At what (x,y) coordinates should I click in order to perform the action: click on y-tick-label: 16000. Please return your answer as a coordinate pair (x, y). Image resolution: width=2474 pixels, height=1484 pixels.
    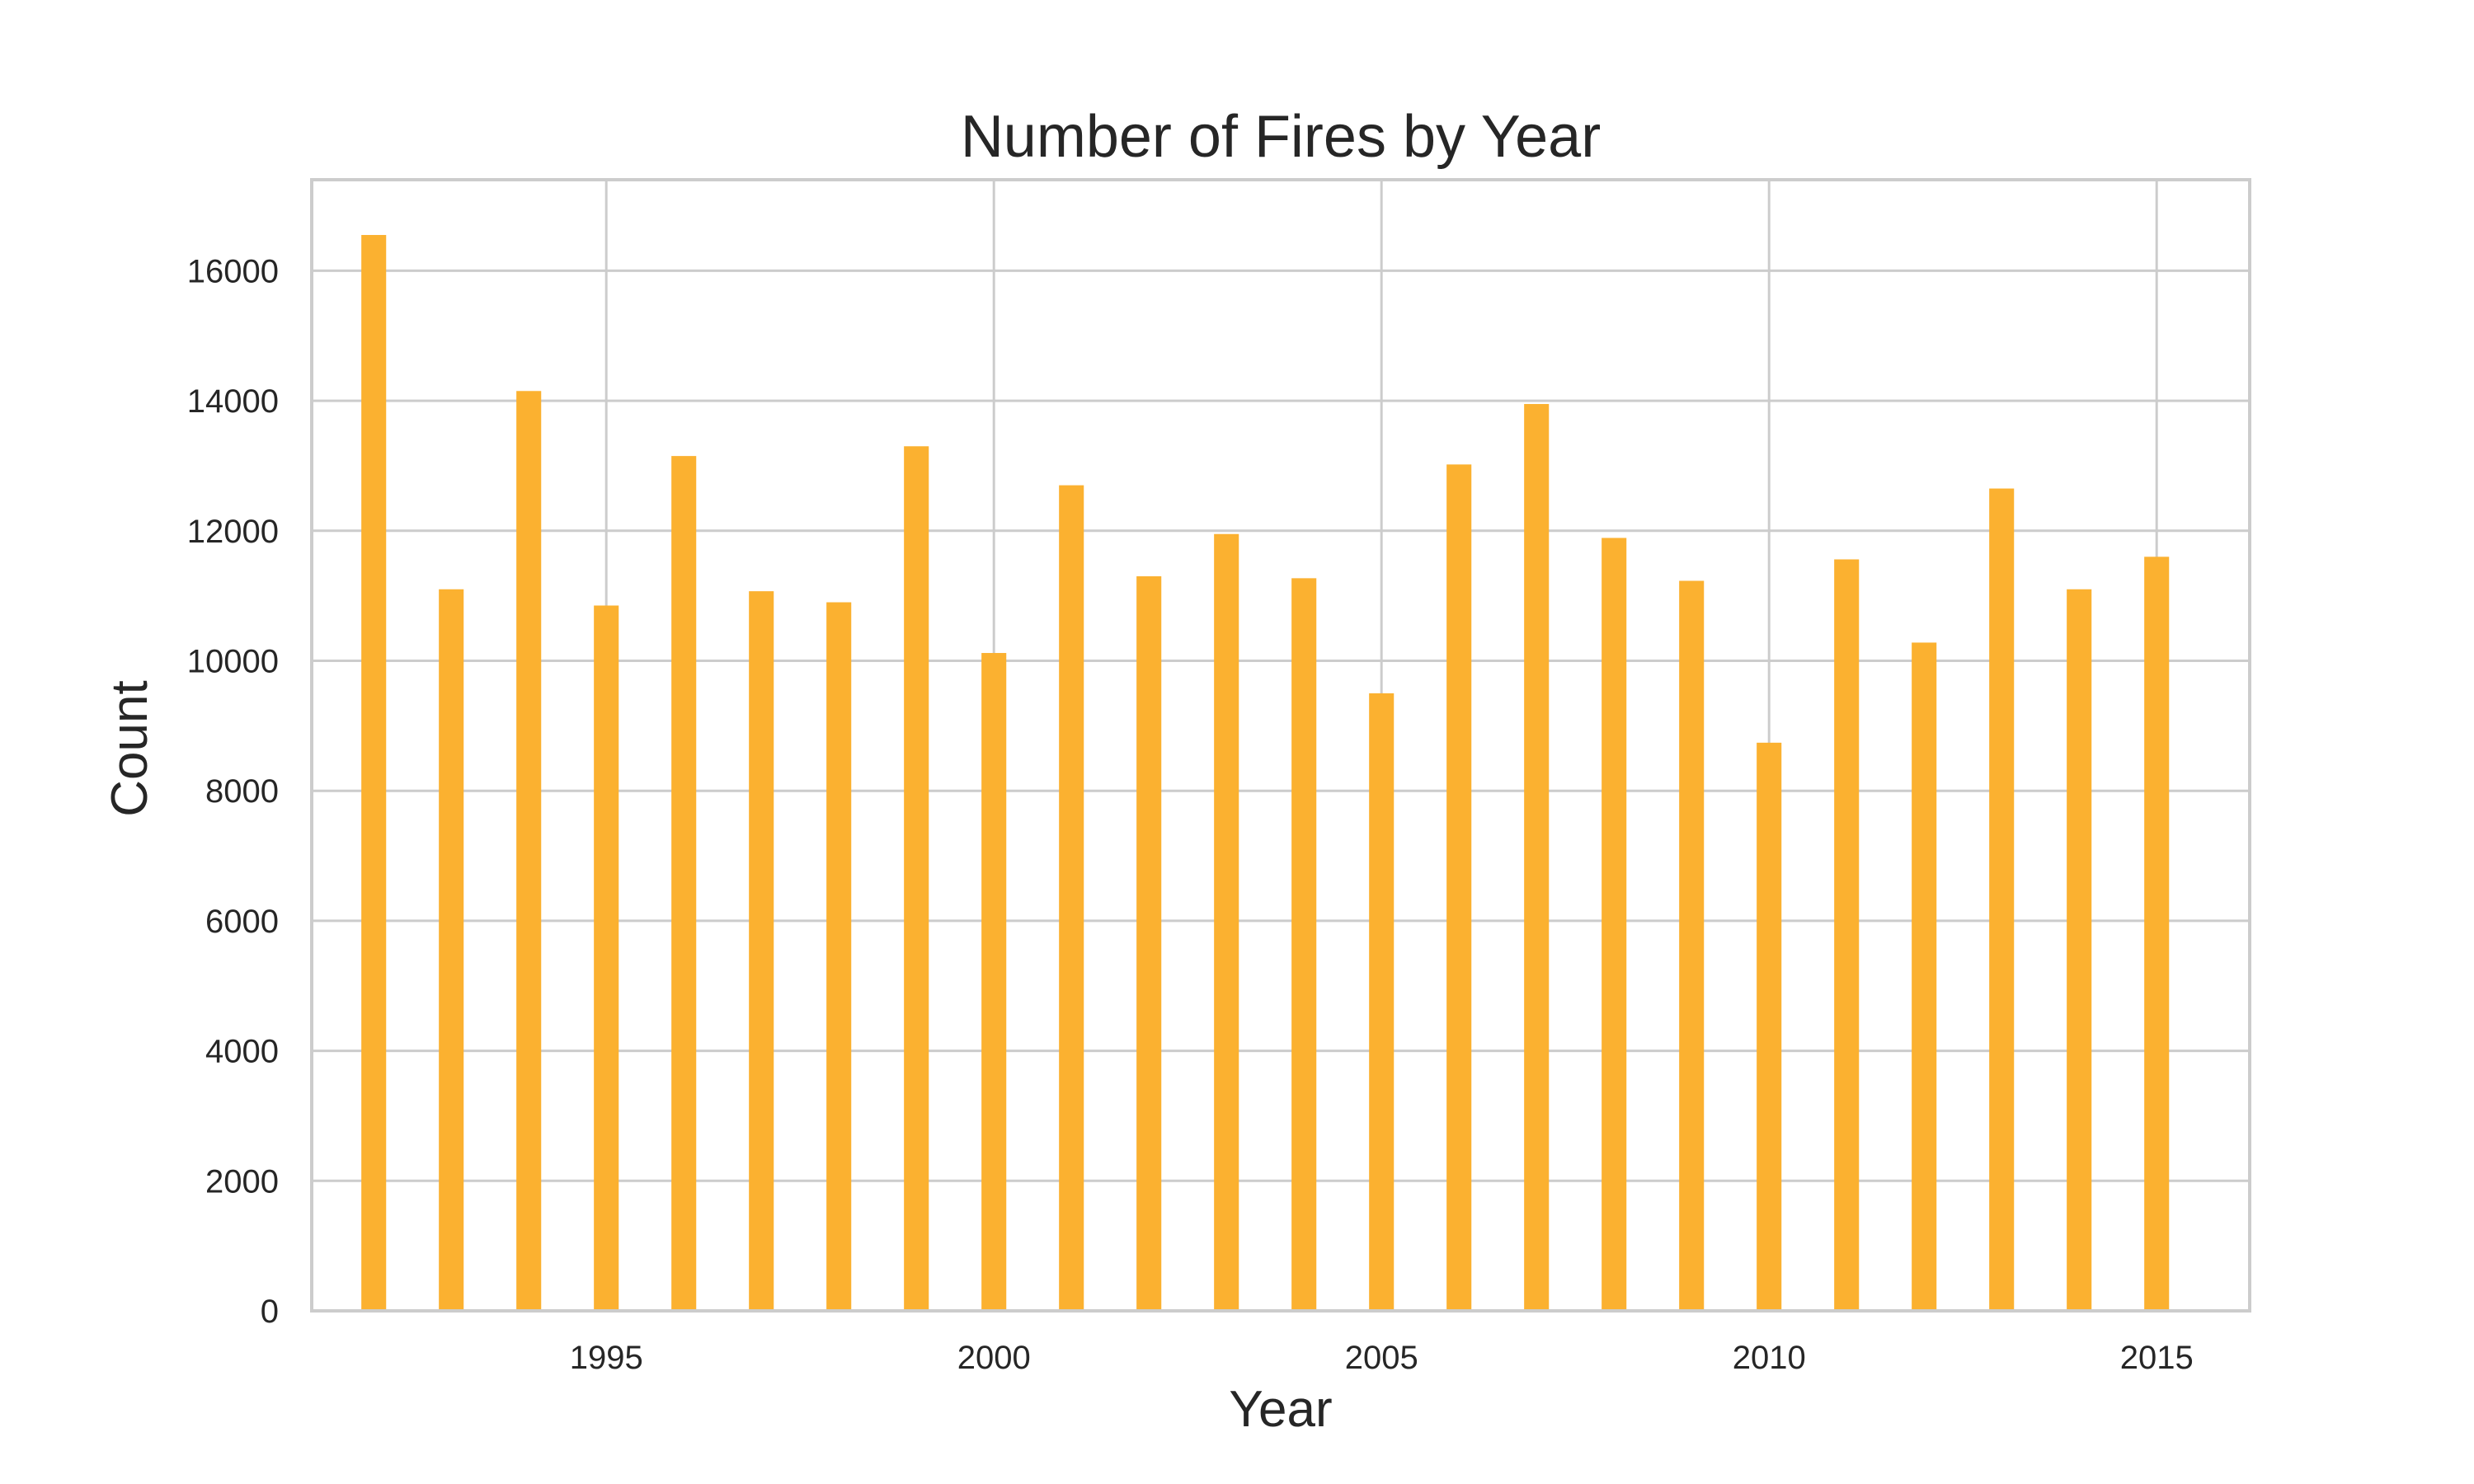
    Looking at the image, I should click on (233, 271).